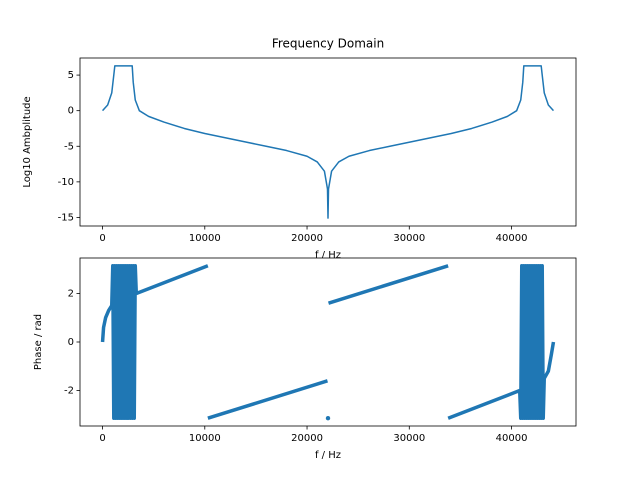 The image size is (640, 480). What do you see at coordinates (69, 146) in the screenshot?
I see `y-tick-label: -5` at bounding box center [69, 146].